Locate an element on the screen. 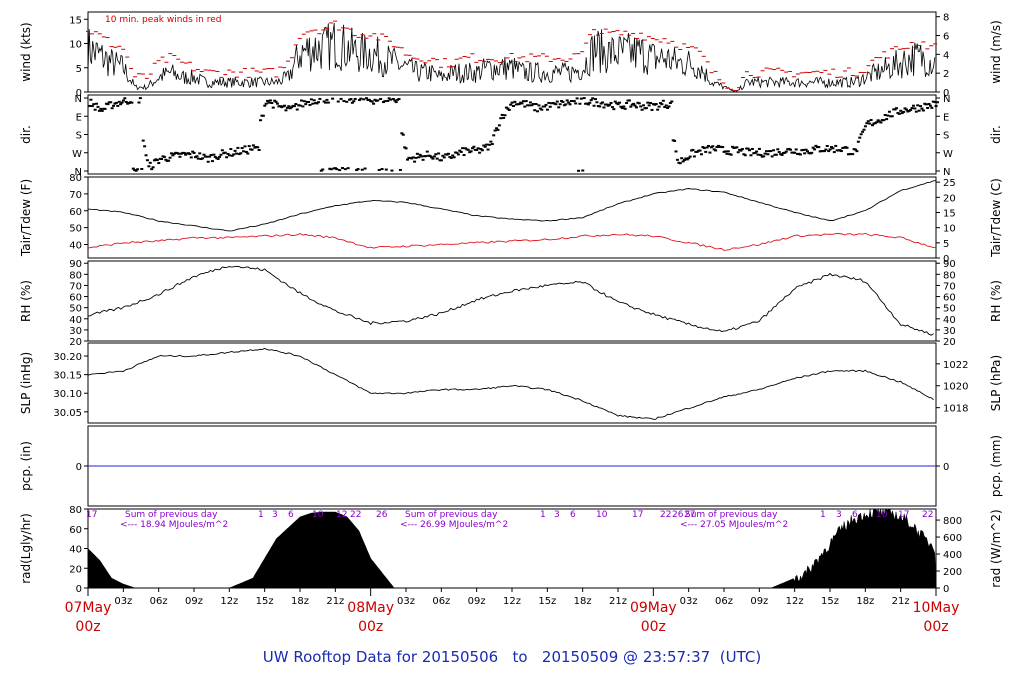 The width and height of the screenshot is (1024, 700). rad-top-label: 26 is located at coordinates (678, 515).